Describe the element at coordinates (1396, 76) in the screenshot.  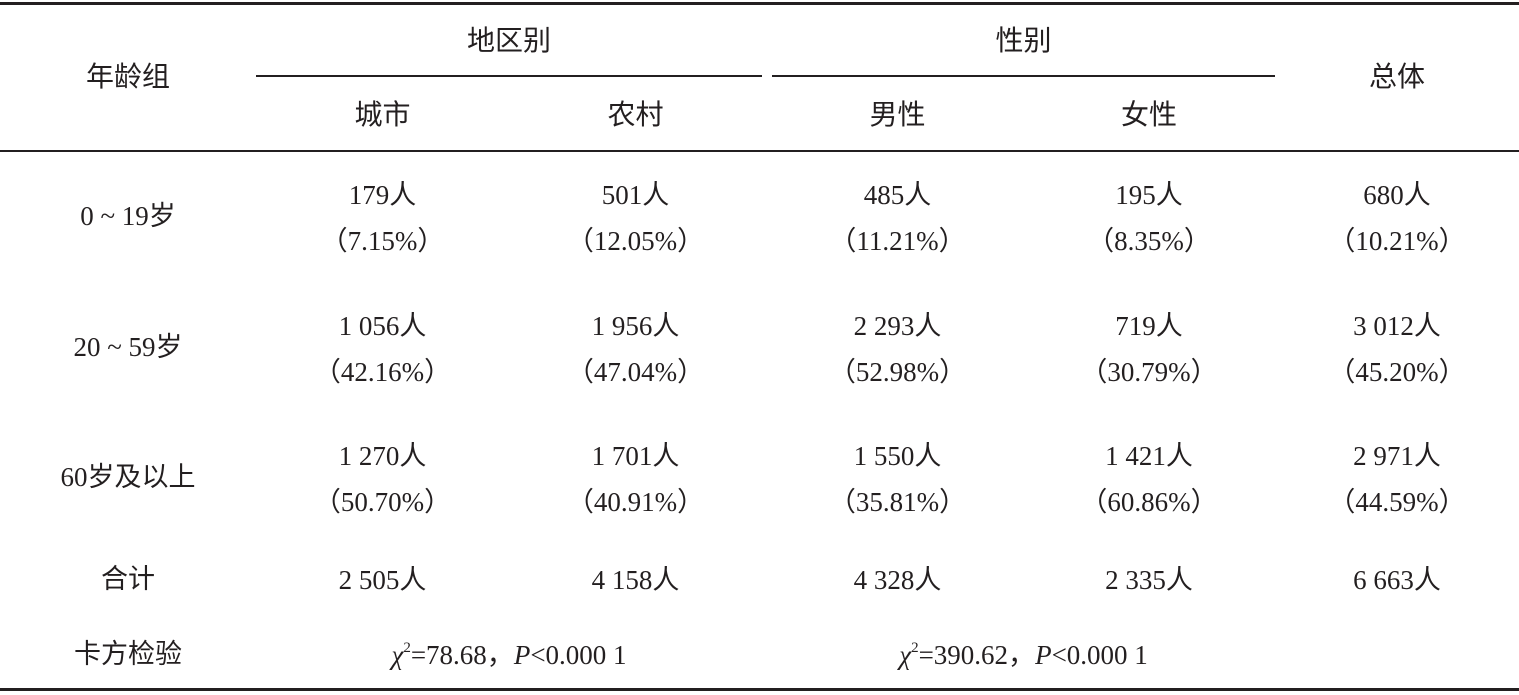
I see `header-total: 总体` at that location.